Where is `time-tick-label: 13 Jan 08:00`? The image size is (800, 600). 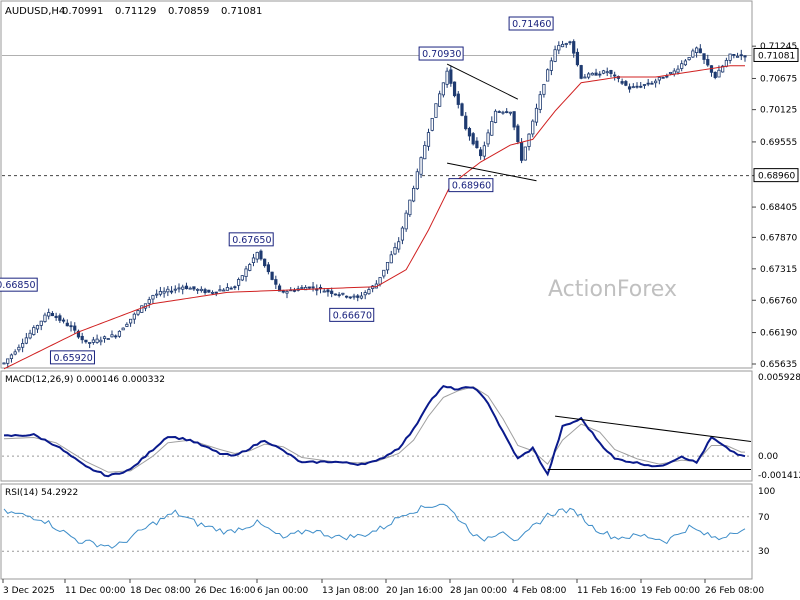
time-tick-label: 13 Jan 08:00 is located at coordinates (350, 591).